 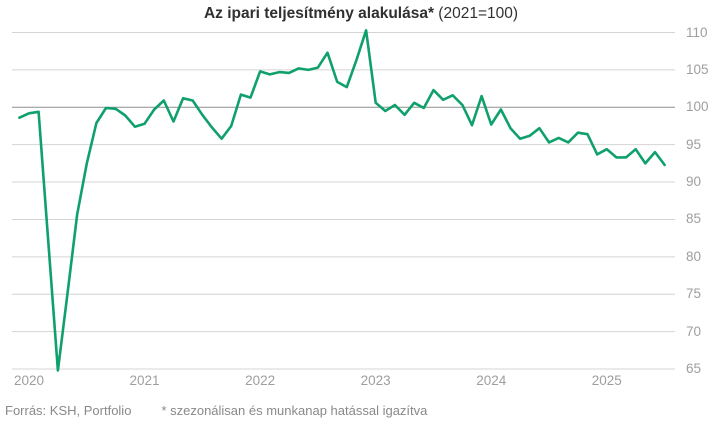 I want to click on y-tick-label: 75, so click(x=694, y=294).